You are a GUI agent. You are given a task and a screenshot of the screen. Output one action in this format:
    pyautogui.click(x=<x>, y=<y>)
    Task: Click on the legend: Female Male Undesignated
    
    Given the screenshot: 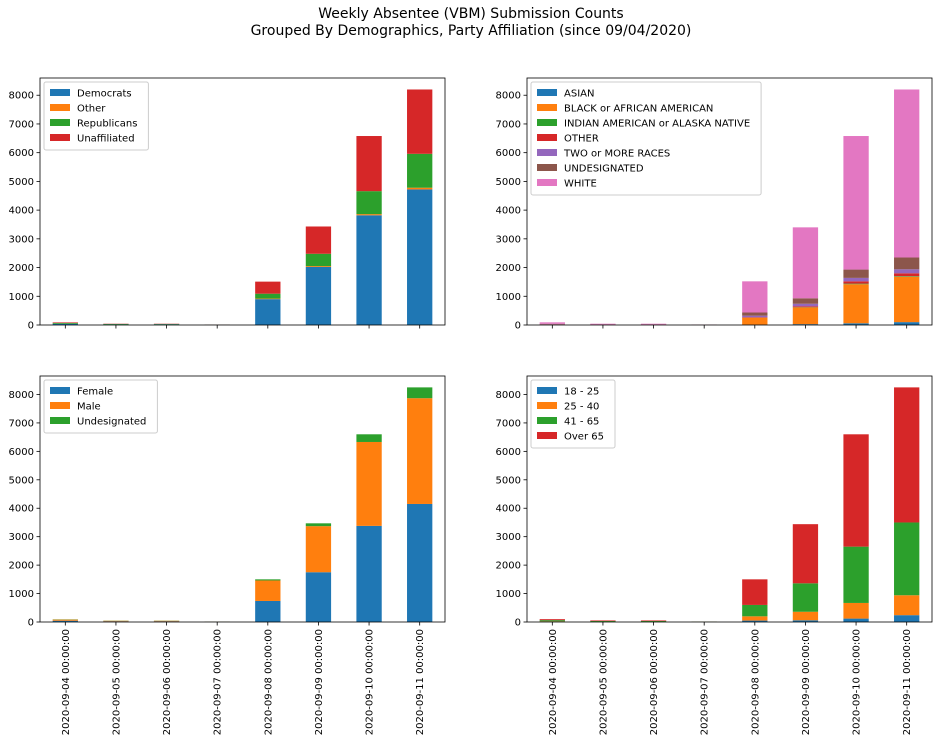 What is the action you would take?
    pyautogui.click(x=100, y=406)
    